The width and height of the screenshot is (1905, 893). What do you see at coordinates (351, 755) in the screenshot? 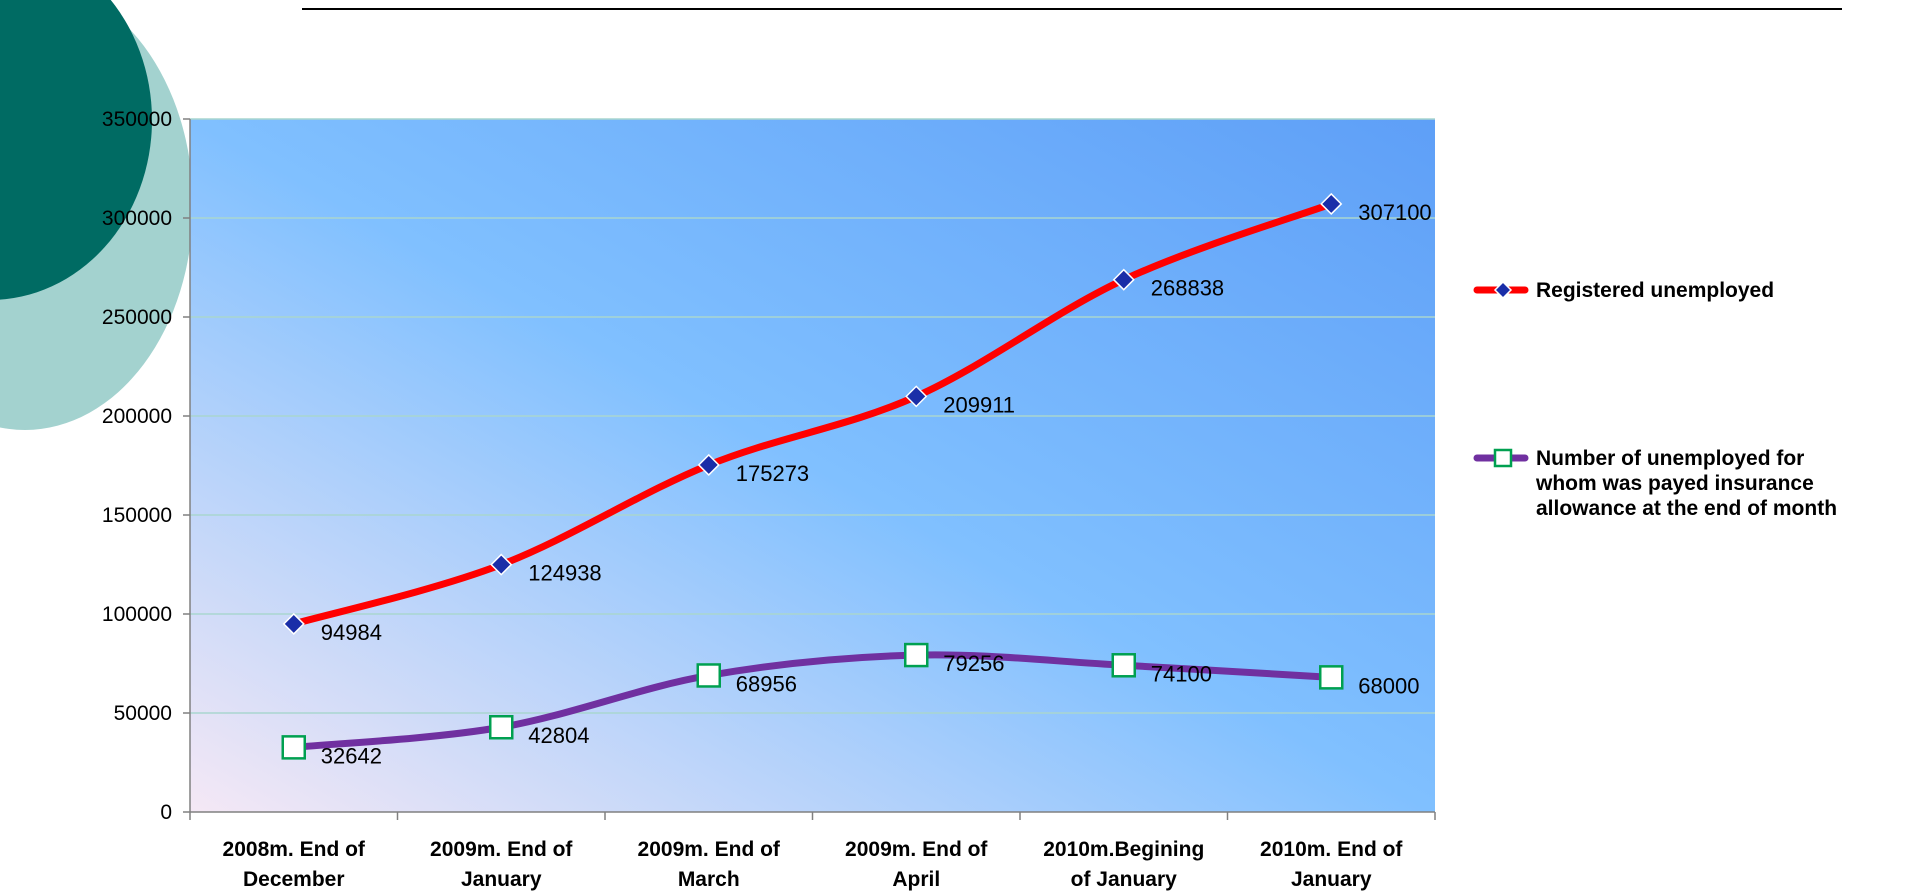
I see `data-label: 32642` at bounding box center [351, 755].